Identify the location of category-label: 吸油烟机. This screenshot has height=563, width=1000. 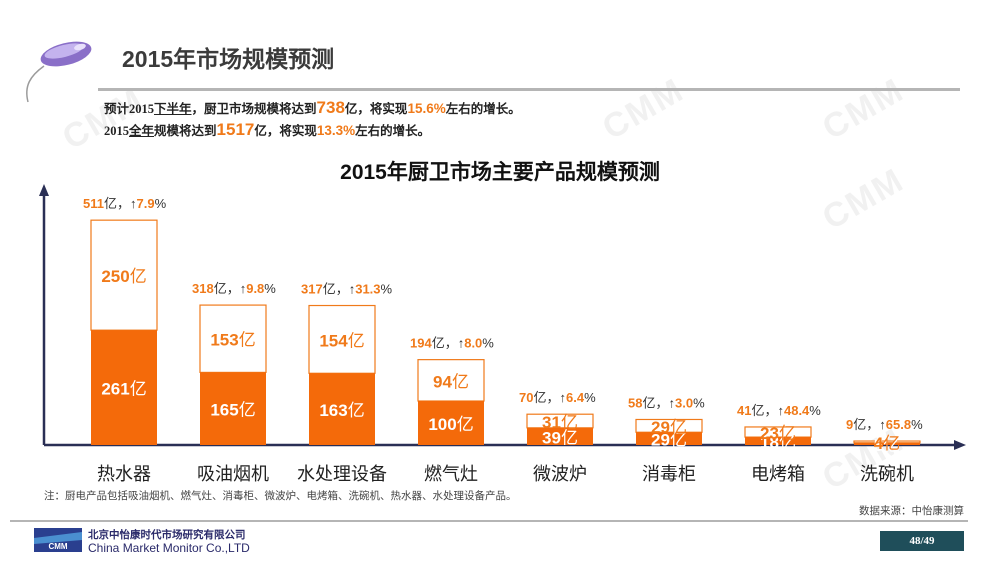
(233, 474).